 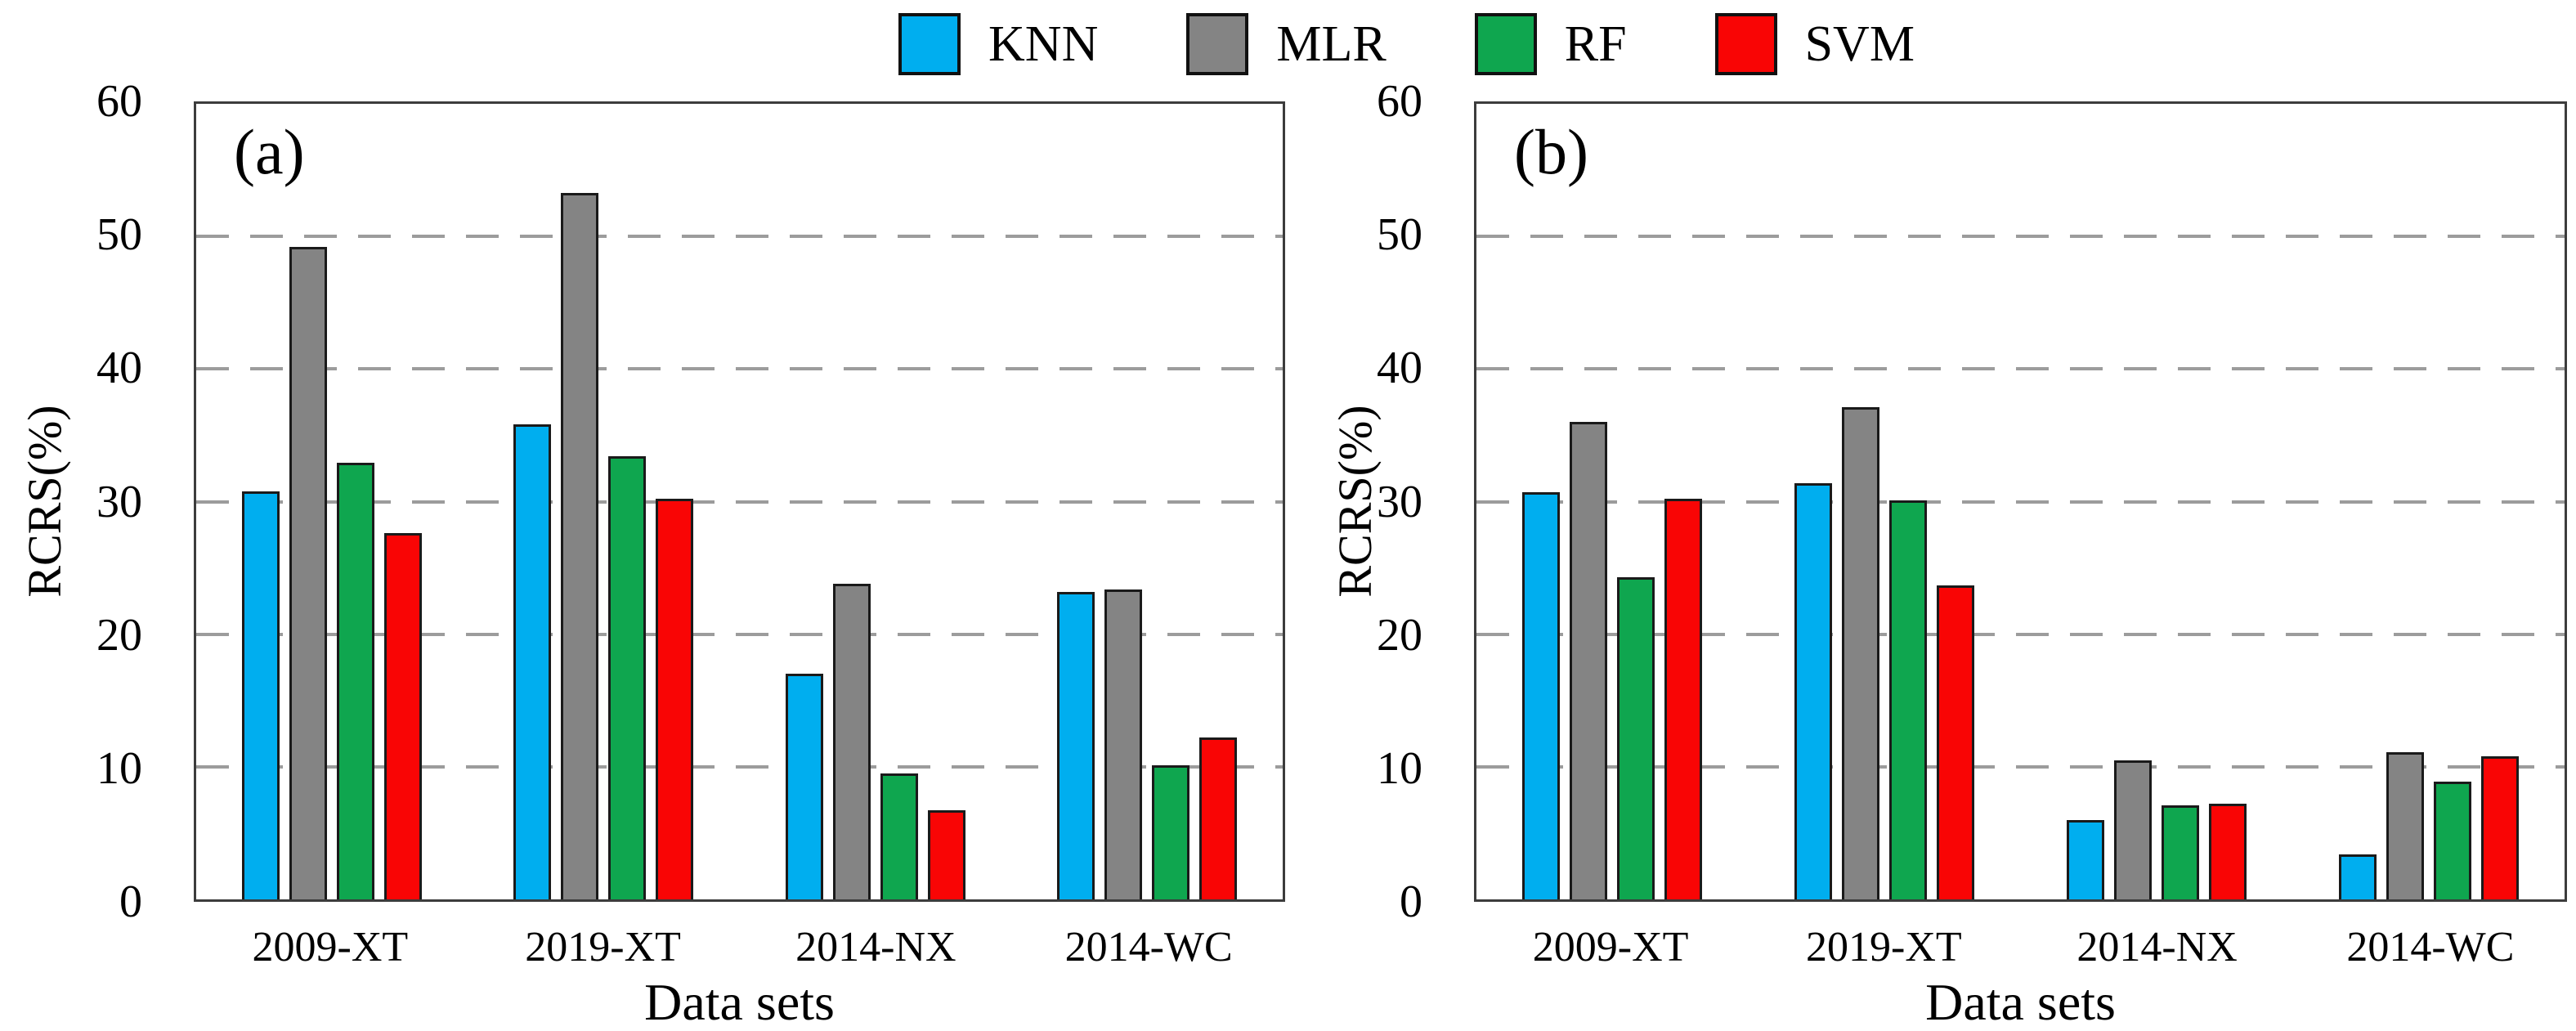 What do you see at coordinates (1596, 44) in the screenshot?
I see `legend-label-rf: RF` at bounding box center [1596, 44].